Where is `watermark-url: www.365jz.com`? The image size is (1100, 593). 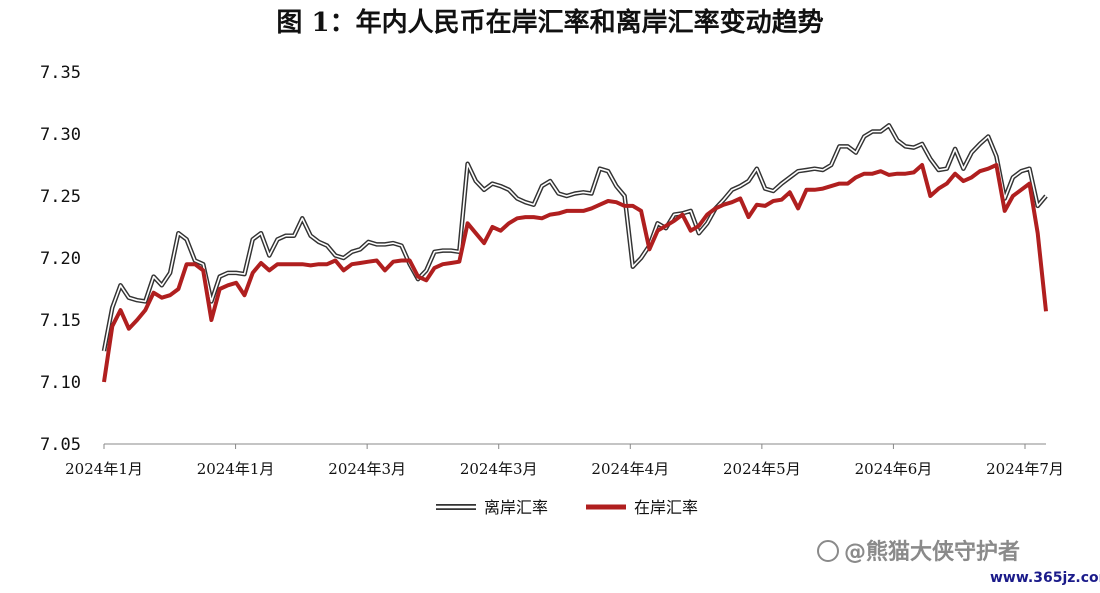 watermark-url: www.365jz.com is located at coordinates (1045, 578).